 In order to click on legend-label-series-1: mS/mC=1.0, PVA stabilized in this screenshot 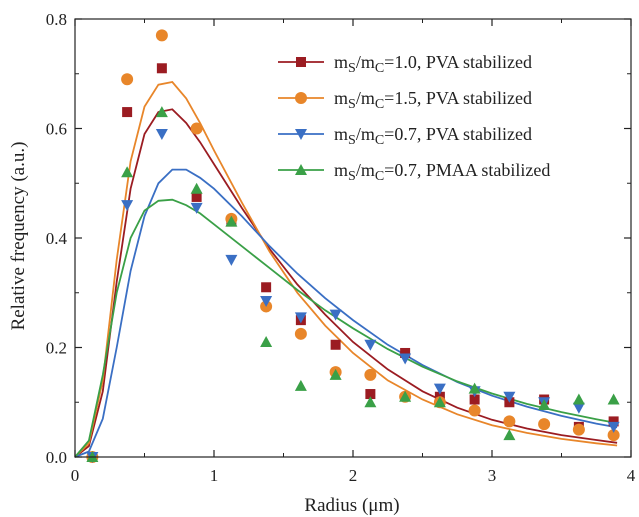, I will do `click(433, 64)`.